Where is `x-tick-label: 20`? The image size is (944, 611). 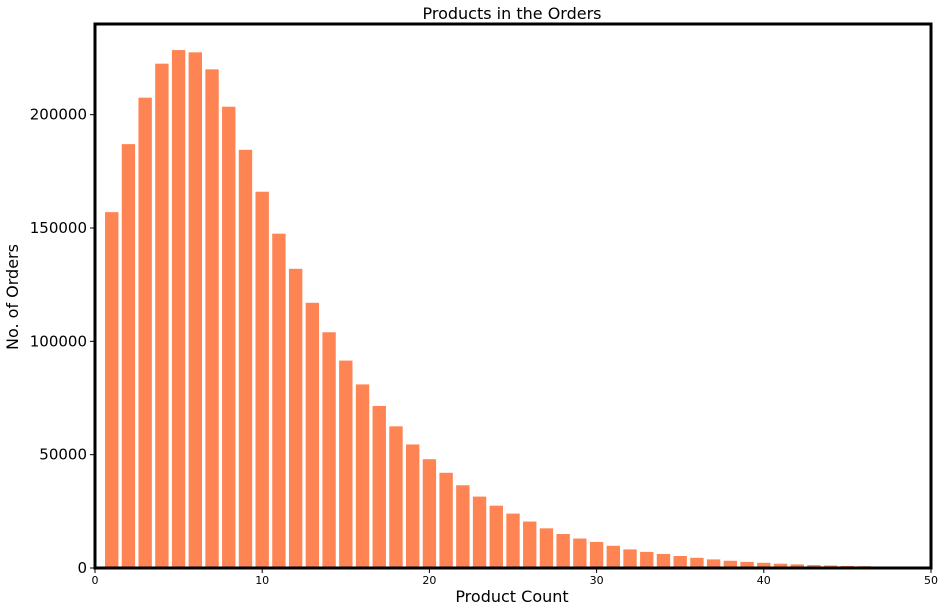 x-tick-label: 20 is located at coordinates (429, 580).